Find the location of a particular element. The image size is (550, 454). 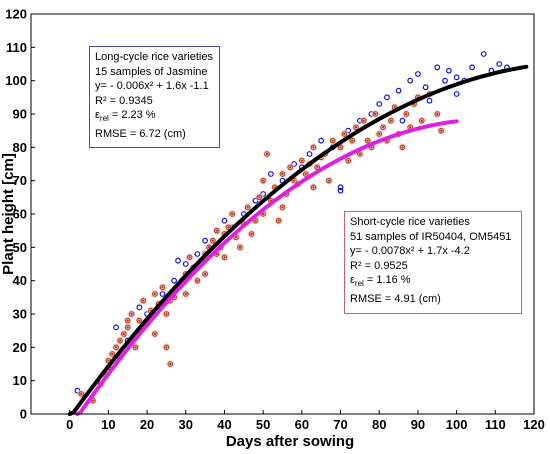

legend-short-erel: εrel = 1.16 % is located at coordinates (433, 282).